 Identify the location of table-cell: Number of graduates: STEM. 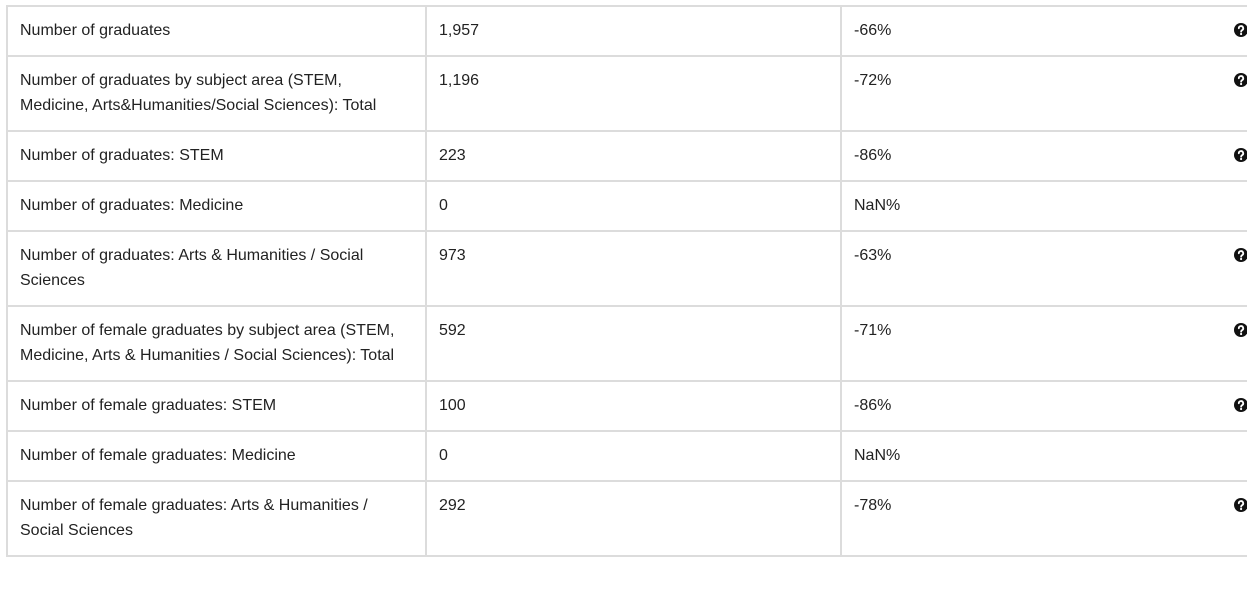
(216, 156).